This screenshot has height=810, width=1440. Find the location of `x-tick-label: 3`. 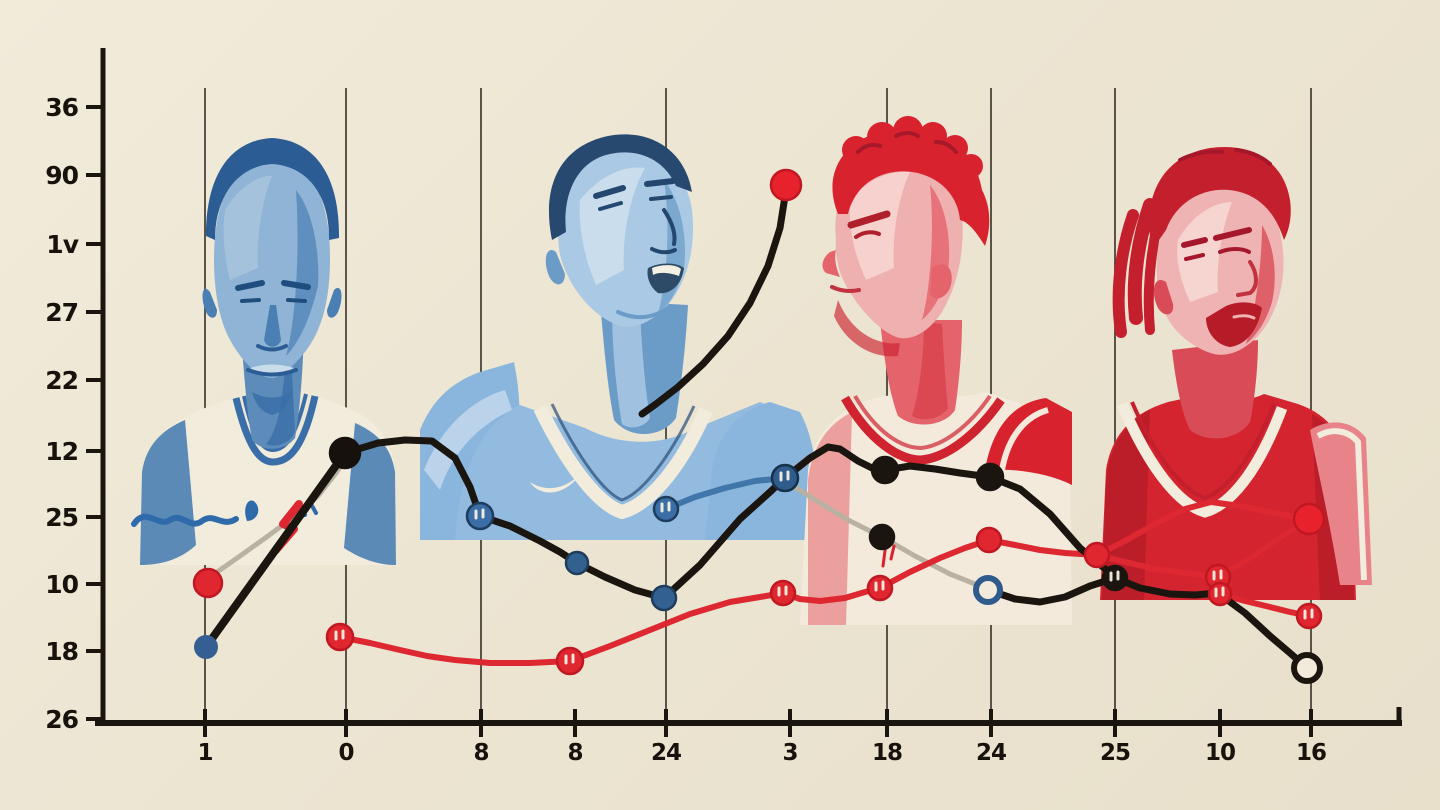

x-tick-label: 3 is located at coordinates (789, 753).